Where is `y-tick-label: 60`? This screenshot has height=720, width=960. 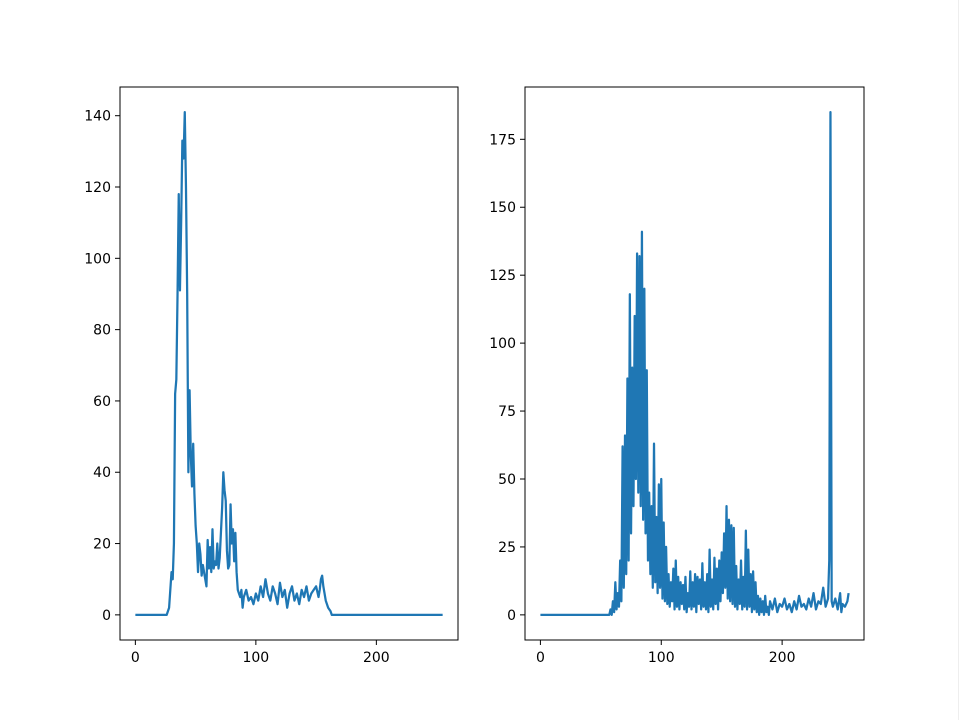 y-tick-label: 60 is located at coordinates (102, 402).